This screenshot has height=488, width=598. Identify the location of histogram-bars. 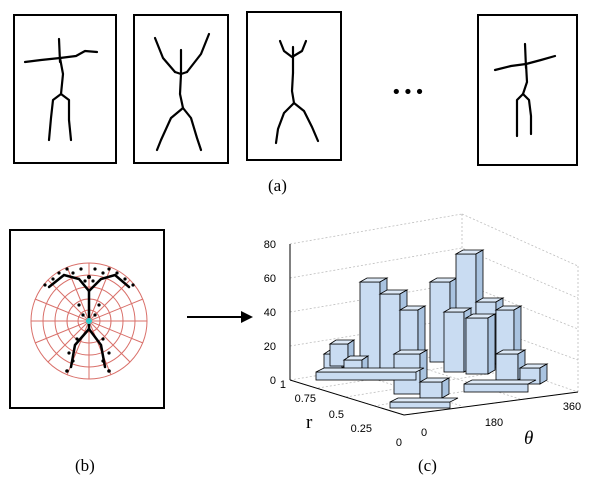
(432, 329).